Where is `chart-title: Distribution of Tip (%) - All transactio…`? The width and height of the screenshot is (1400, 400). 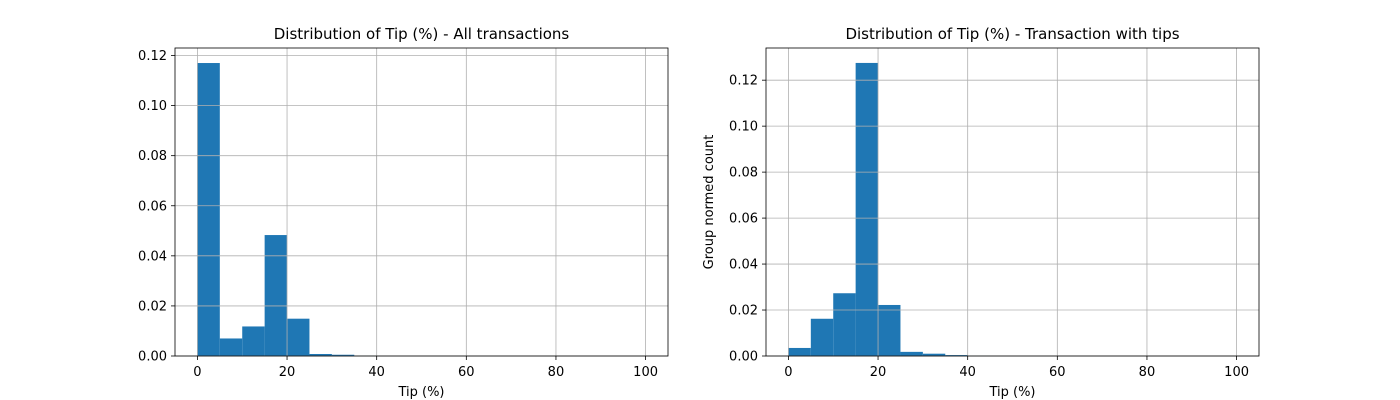 chart-title: Distribution of Tip (%) - All transactio… is located at coordinates (422, 34).